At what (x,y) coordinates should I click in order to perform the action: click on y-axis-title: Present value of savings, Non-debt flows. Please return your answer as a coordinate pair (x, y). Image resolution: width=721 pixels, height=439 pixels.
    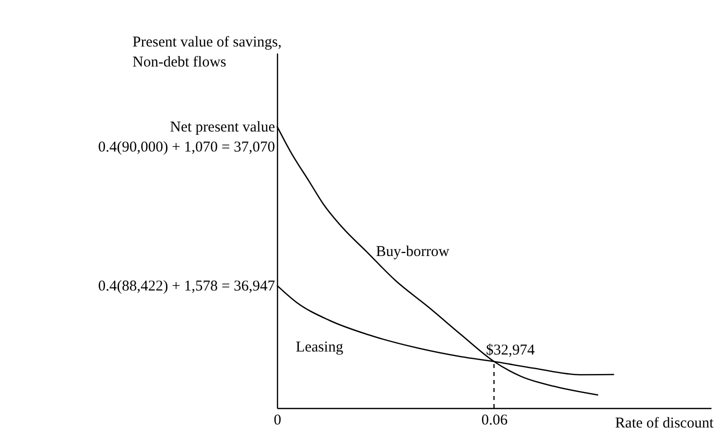
    Looking at the image, I should click on (207, 52).